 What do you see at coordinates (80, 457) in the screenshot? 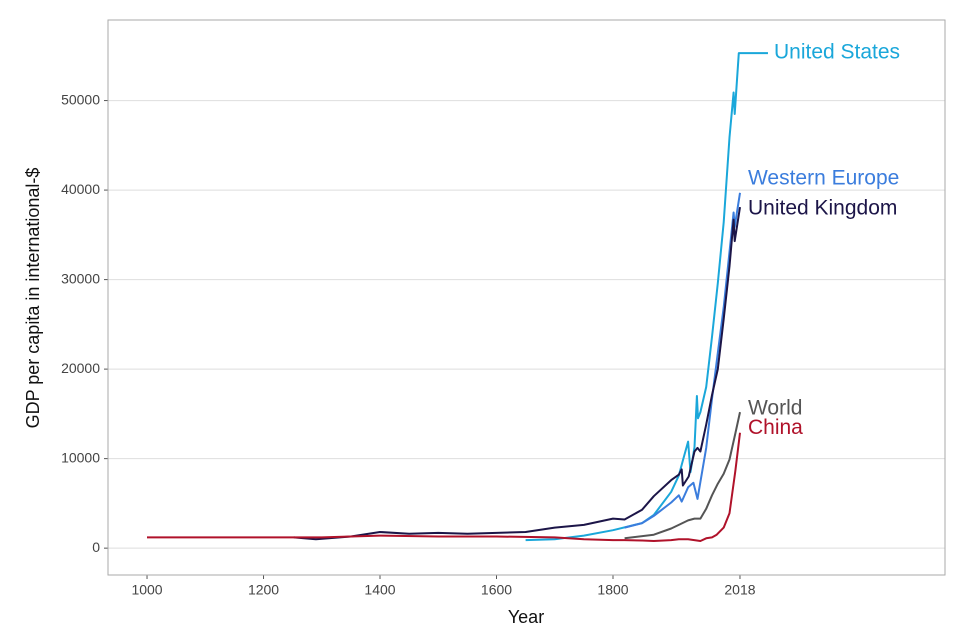
I see `y-tick-label: 10000` at bounding box center [80, 457].